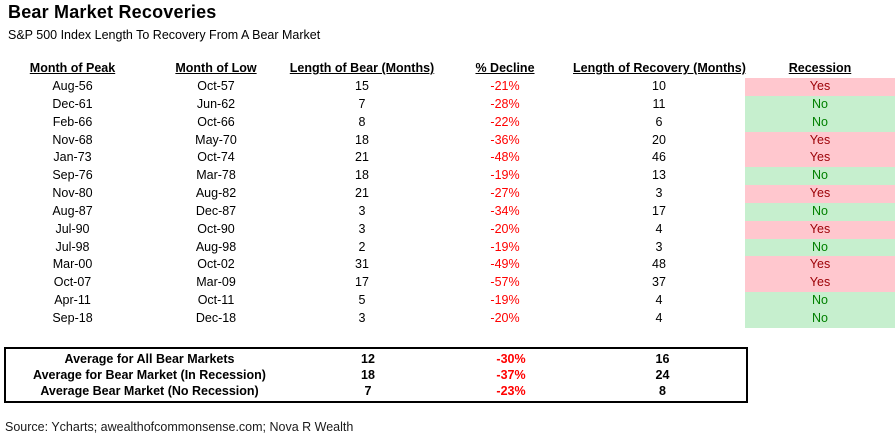  I want to click on cell-length-of-bear: 17, so click(362, 282).